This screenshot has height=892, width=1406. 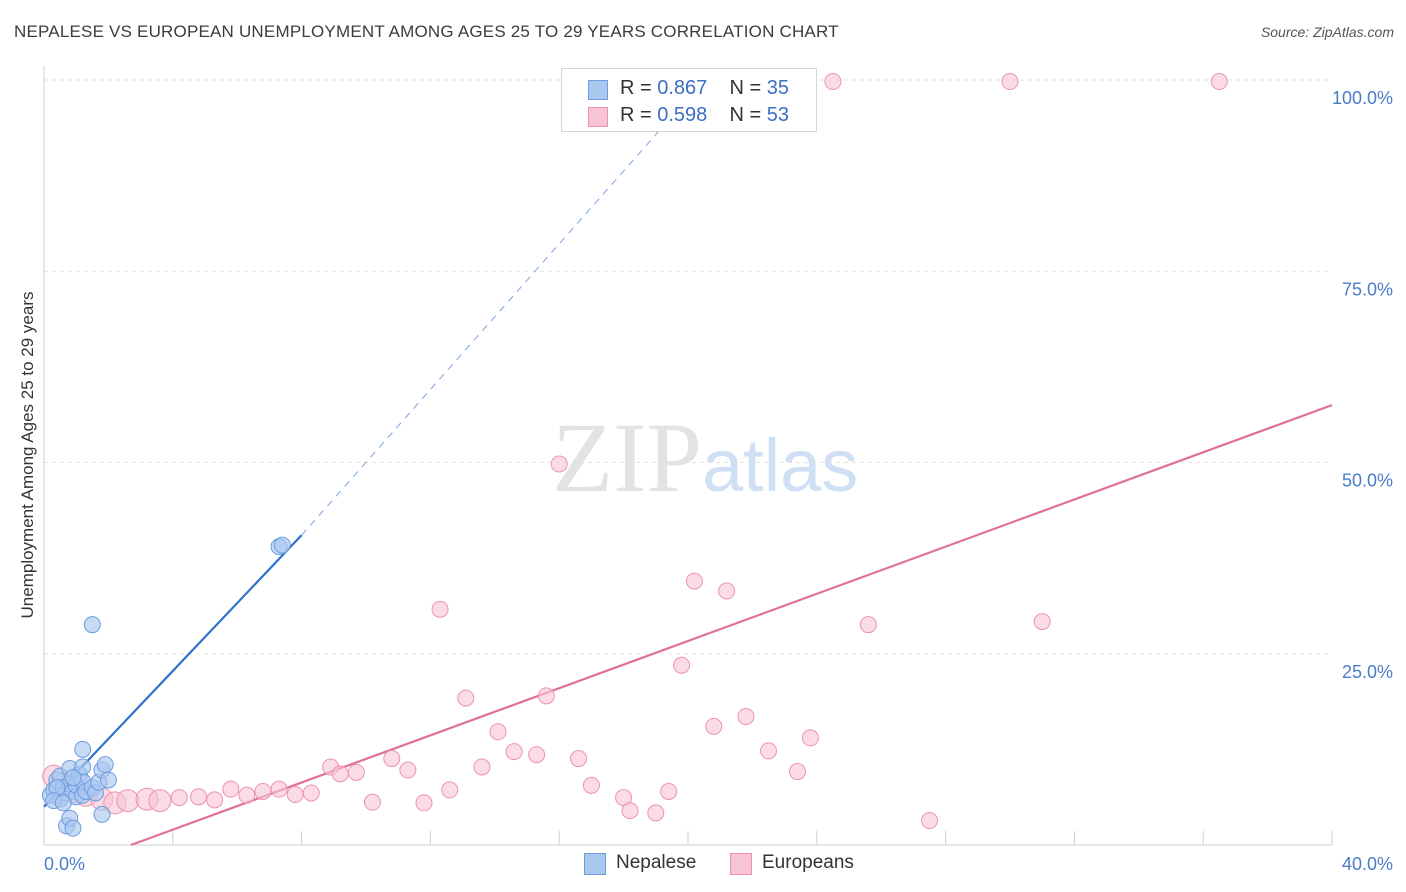 What do you see at coordinates (598, 90) in the screenshot?
I see `legend-swatch-nepalese` at bounding box center [598, 90].